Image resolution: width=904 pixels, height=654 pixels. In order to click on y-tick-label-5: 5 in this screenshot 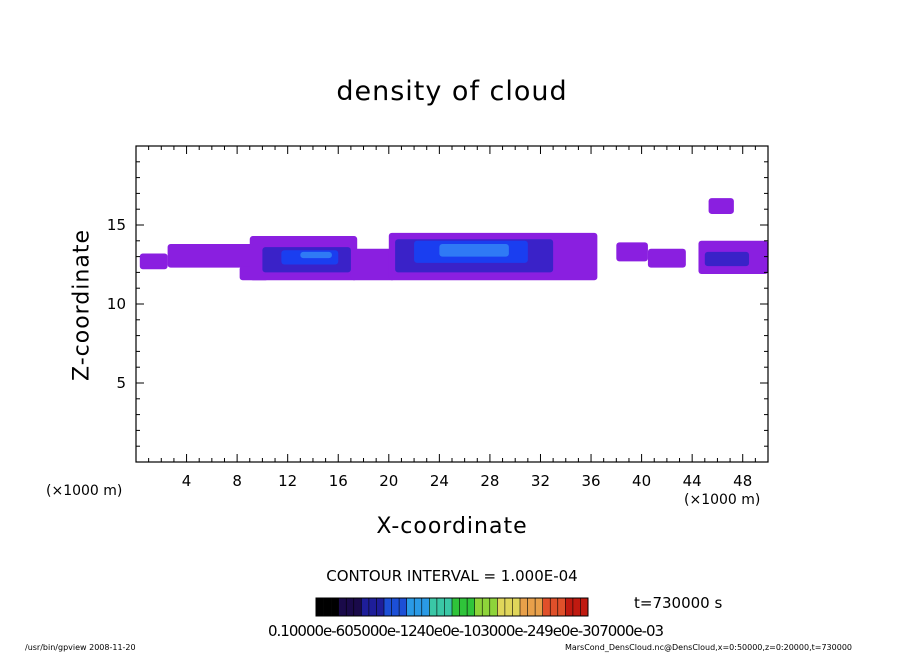, I will do `click(121, 383)`.